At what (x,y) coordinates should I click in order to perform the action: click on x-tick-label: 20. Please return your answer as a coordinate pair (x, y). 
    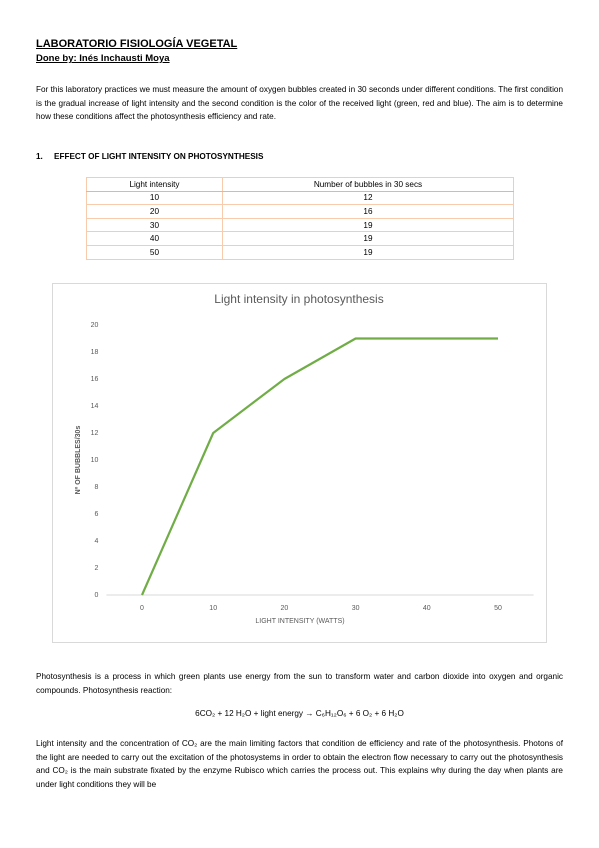
    Looking at the image, I should click on (285, 608).